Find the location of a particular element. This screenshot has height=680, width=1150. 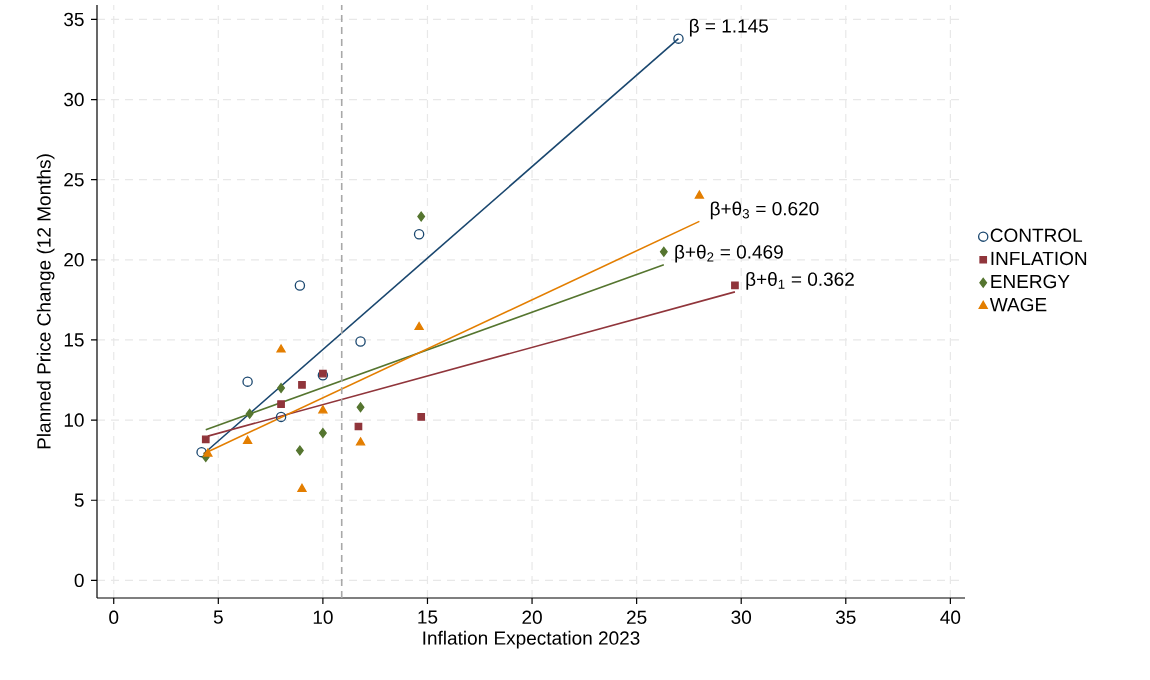

x-axis-title: Inflation Expectation 2023 is located at coordinates (531, 639).